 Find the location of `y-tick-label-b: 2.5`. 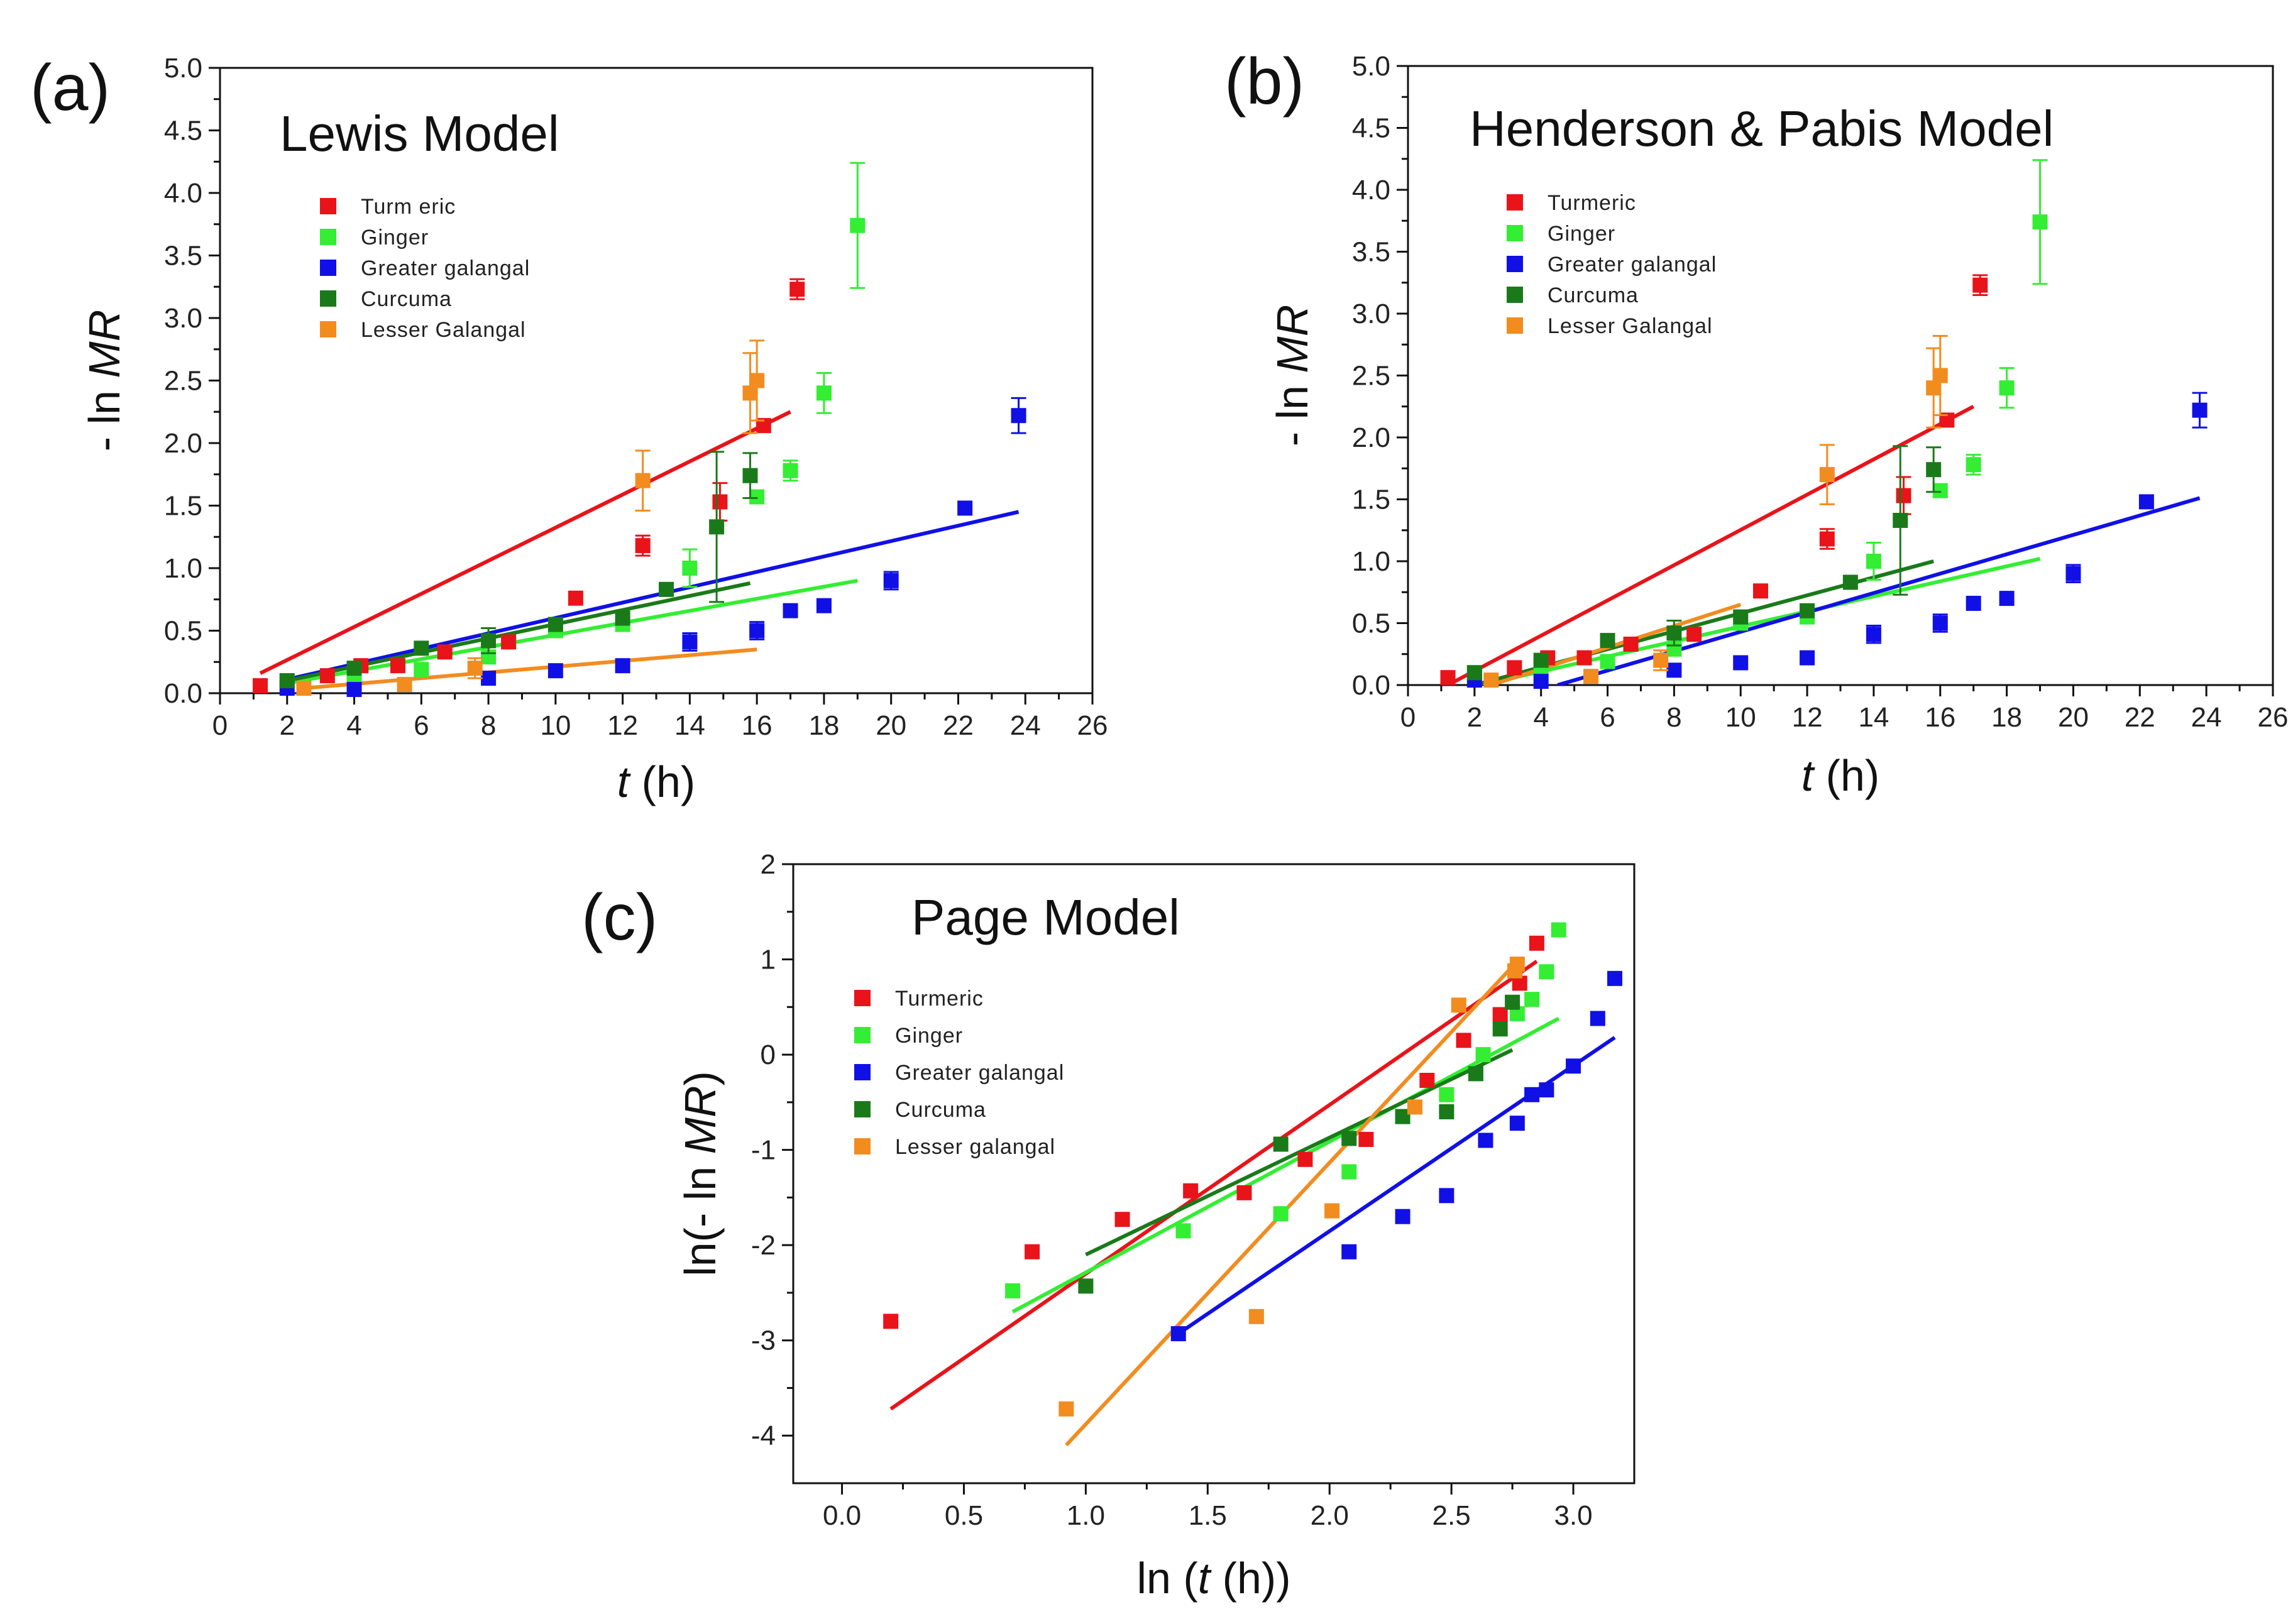

y-tick-label-b: 2.5 is located at coordinates (1371, 376).